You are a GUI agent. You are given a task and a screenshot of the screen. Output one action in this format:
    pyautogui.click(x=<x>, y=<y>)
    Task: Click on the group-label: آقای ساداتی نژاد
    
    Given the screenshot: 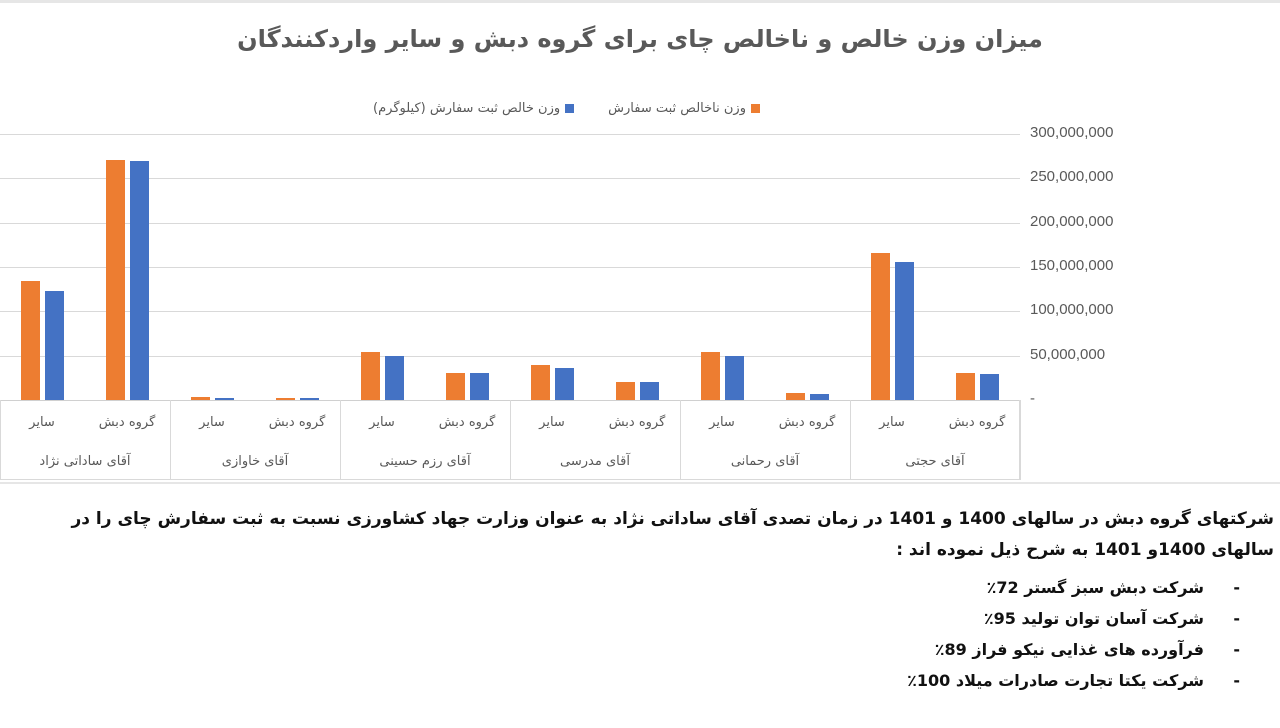 What is the action you would take?
    pyautogui.click(x=85, y=461)
    